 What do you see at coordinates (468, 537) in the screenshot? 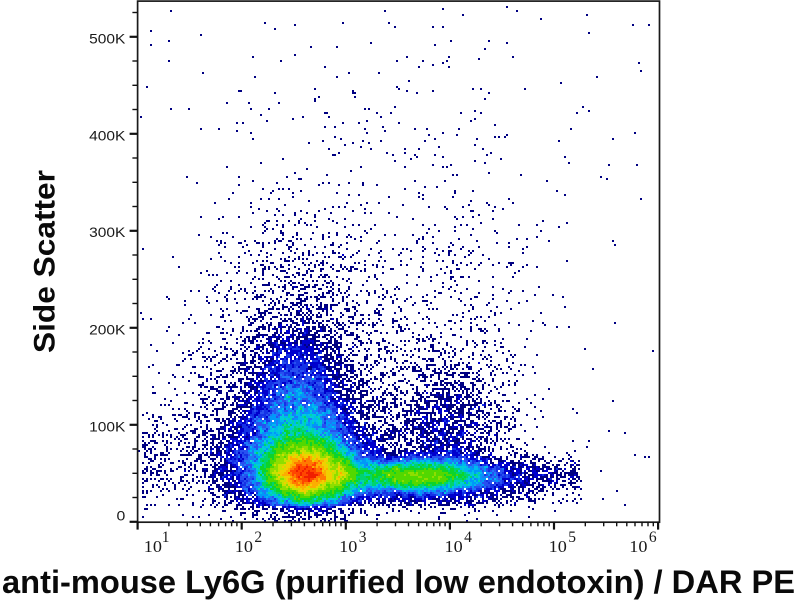
I see `svg-text: 4` at bounding box center [468, 537].